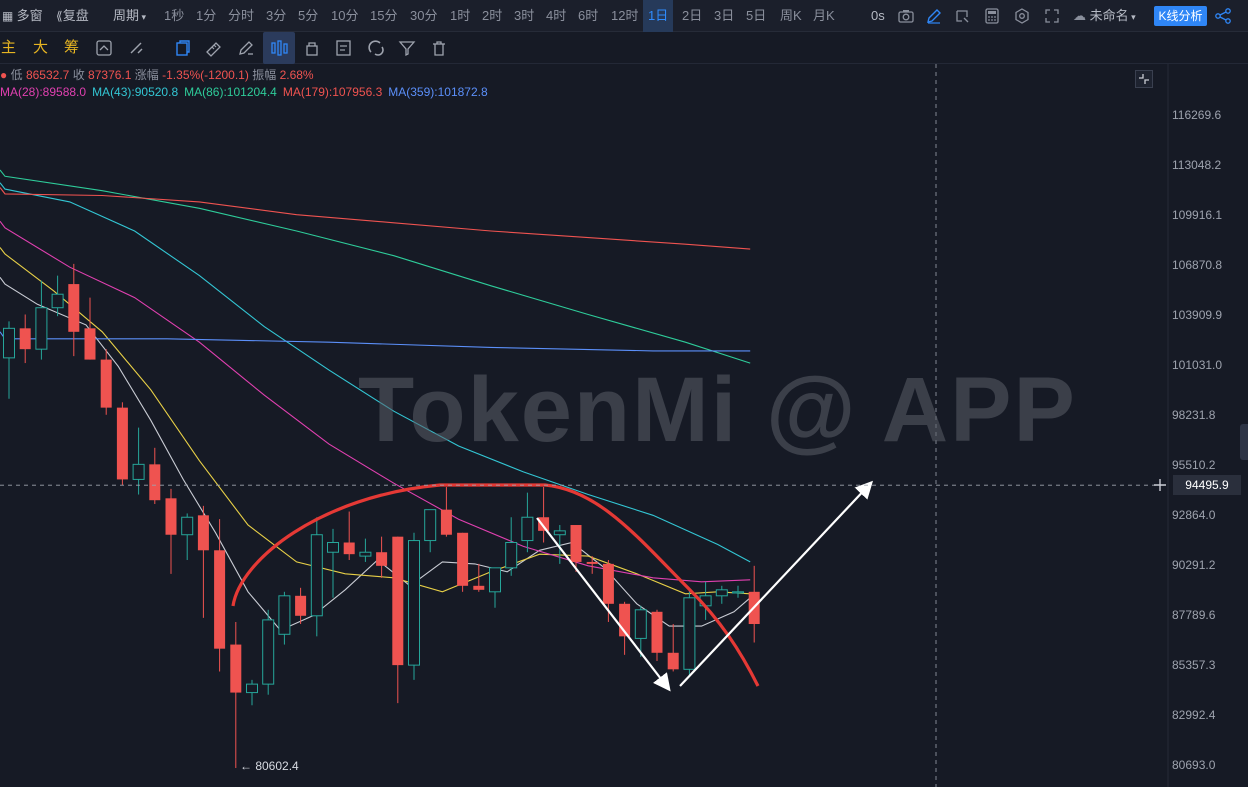 The height and width of the screenshot is (787, 1248). I want to click on ma-legend-item: MA(43):90520.8, so click(135, 92).